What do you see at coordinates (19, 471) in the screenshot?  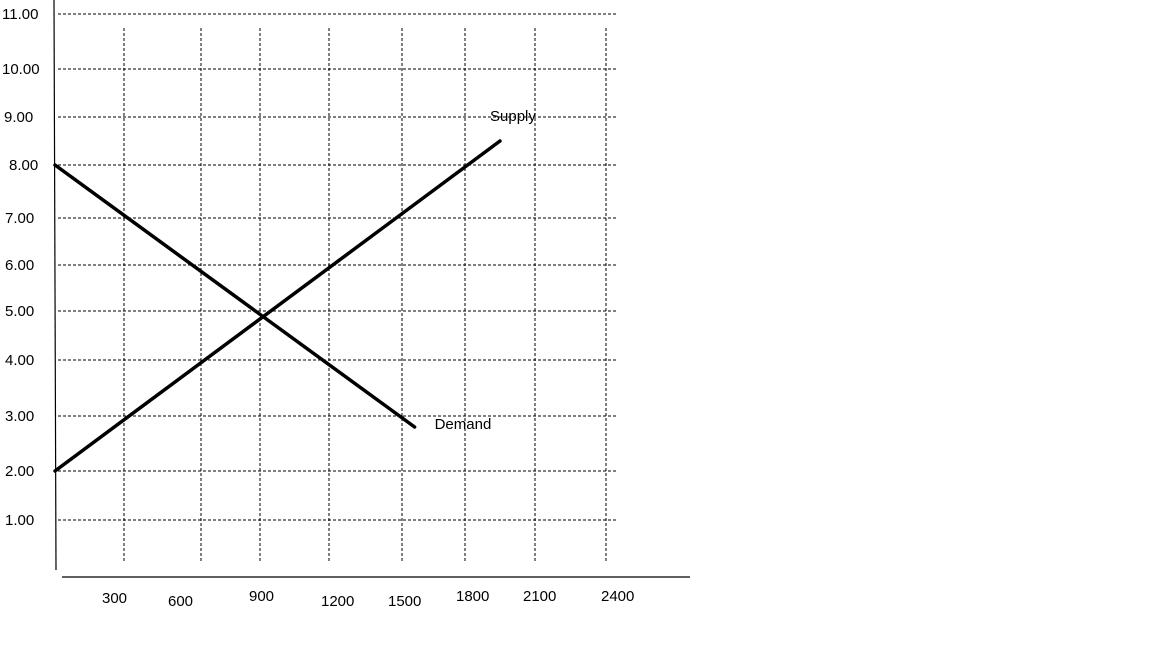 I see `y-tick-label: 2.00` at bounding box center [19, 471].